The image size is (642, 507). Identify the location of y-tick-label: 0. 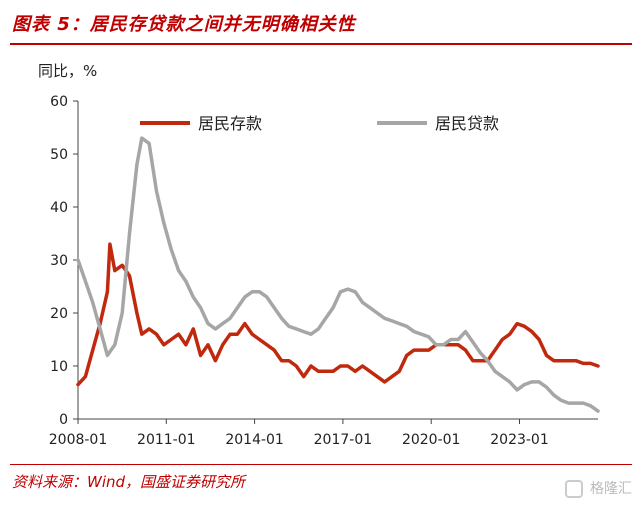
(63, 420).